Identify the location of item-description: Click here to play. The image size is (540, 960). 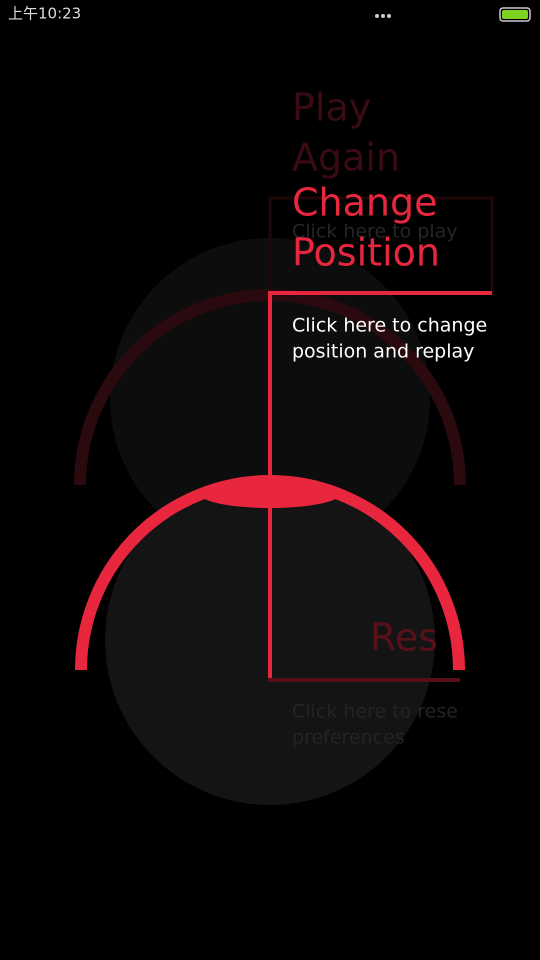
(375, 232).